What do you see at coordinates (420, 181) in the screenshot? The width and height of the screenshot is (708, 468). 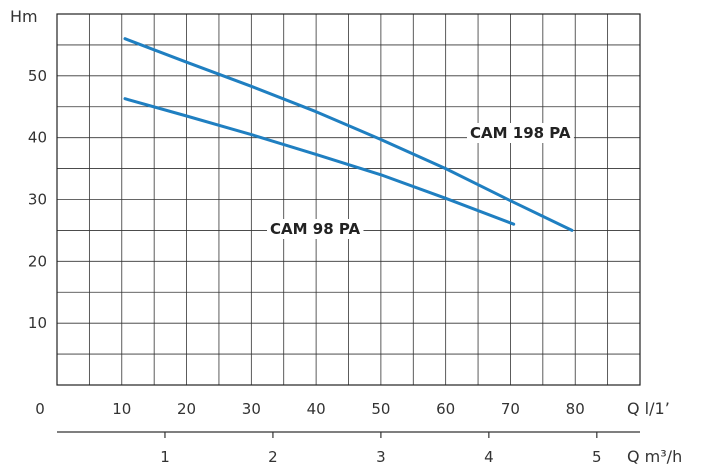 I see `series-labels: CAM 198 PA CAM 98 PA` at bounding box center [420, 181].